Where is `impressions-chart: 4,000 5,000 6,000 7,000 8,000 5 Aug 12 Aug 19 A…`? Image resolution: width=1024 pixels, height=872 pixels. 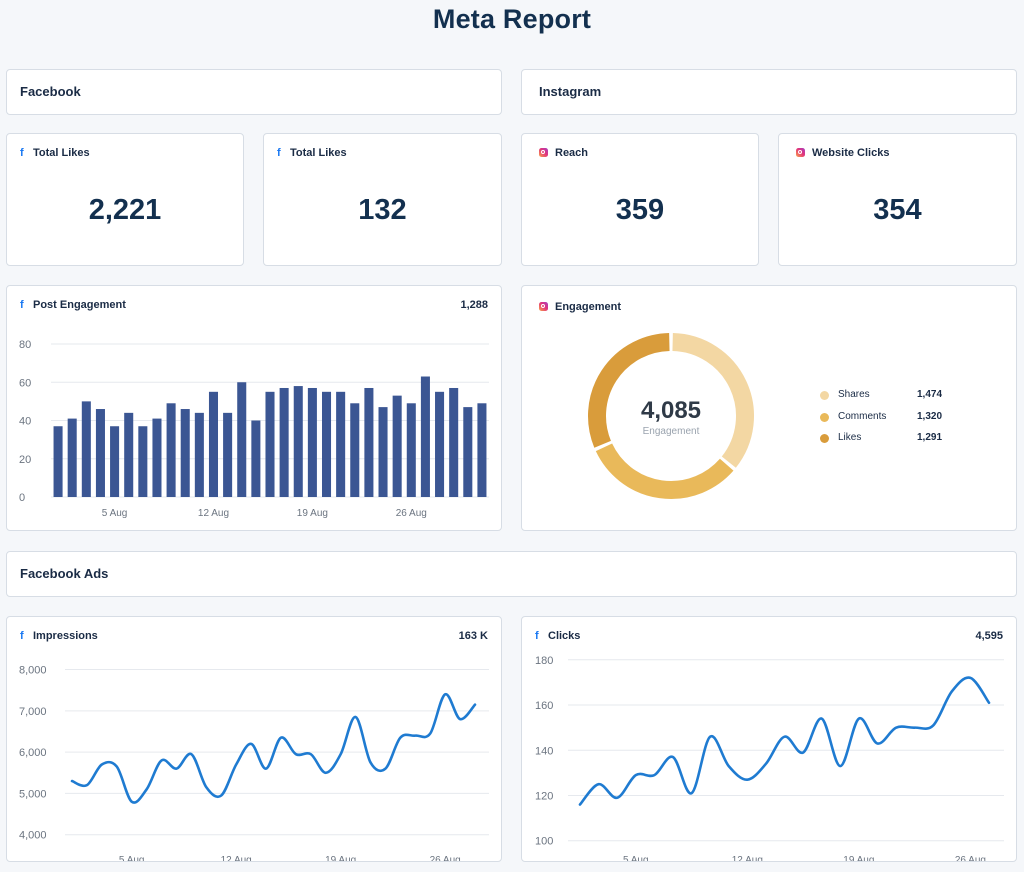 impressions-chart: 4,000 5,000 6,000 7,000 8,000 5 Aug 12 Aug 19 A… is located at coordinates (254, 763).